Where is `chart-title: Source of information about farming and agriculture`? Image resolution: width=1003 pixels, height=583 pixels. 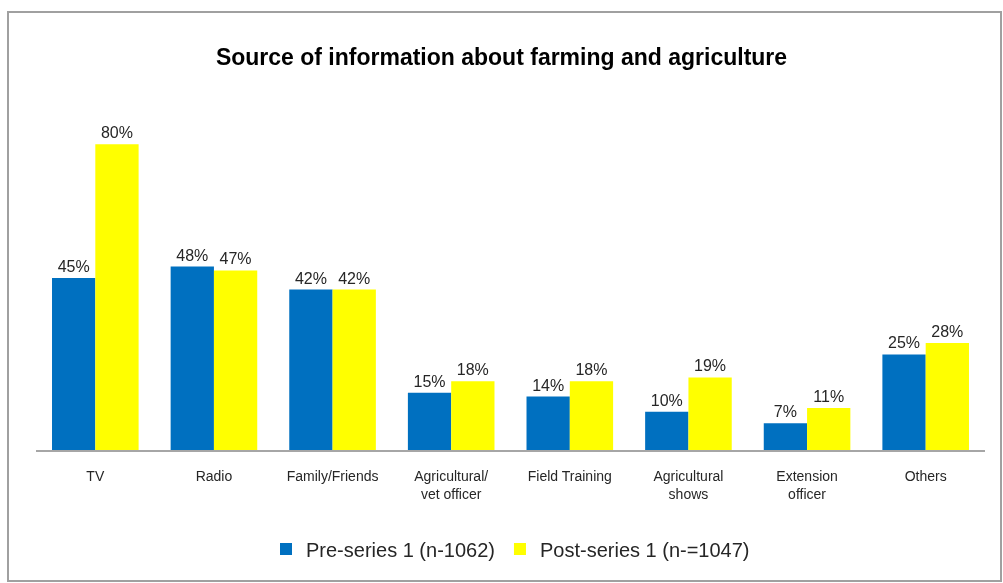
chart-title: Source of information about farming and agriculture is located at coordinates (501, 57).